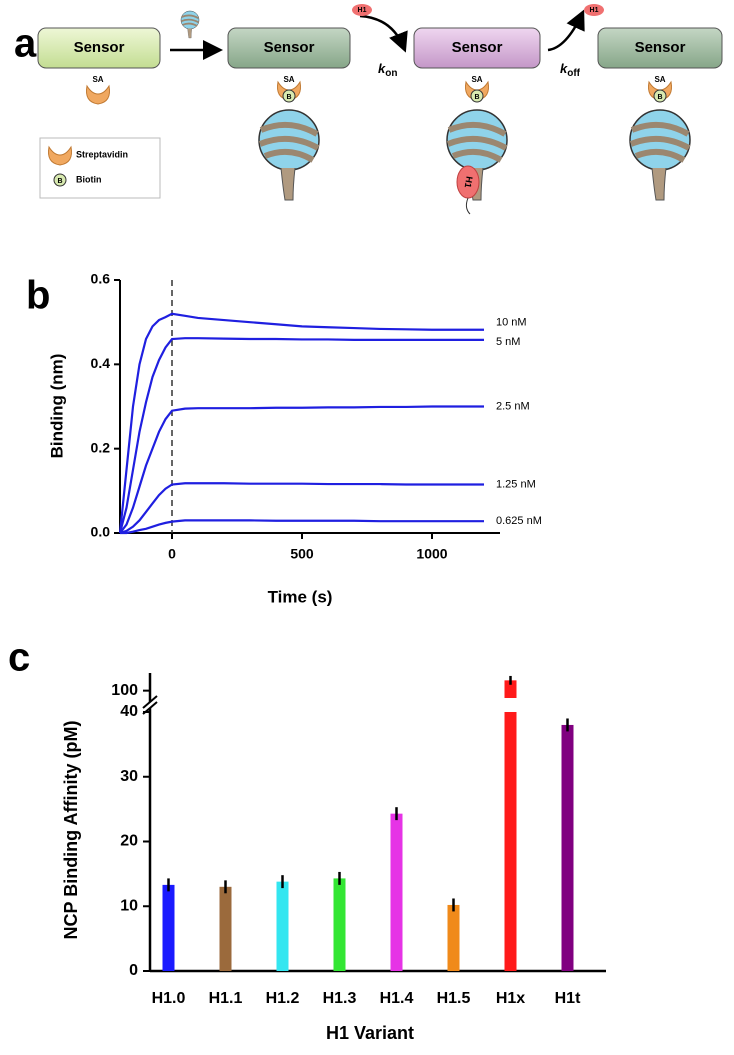 The image size is (734, 1055). I want to click on series-label: 5 nM, so click(508, 342).